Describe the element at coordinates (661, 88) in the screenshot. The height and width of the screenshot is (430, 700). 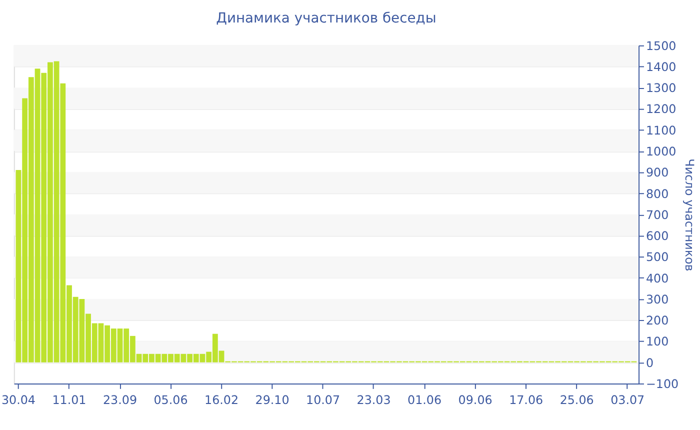
I see `y-tick-label: 1300` at that location.